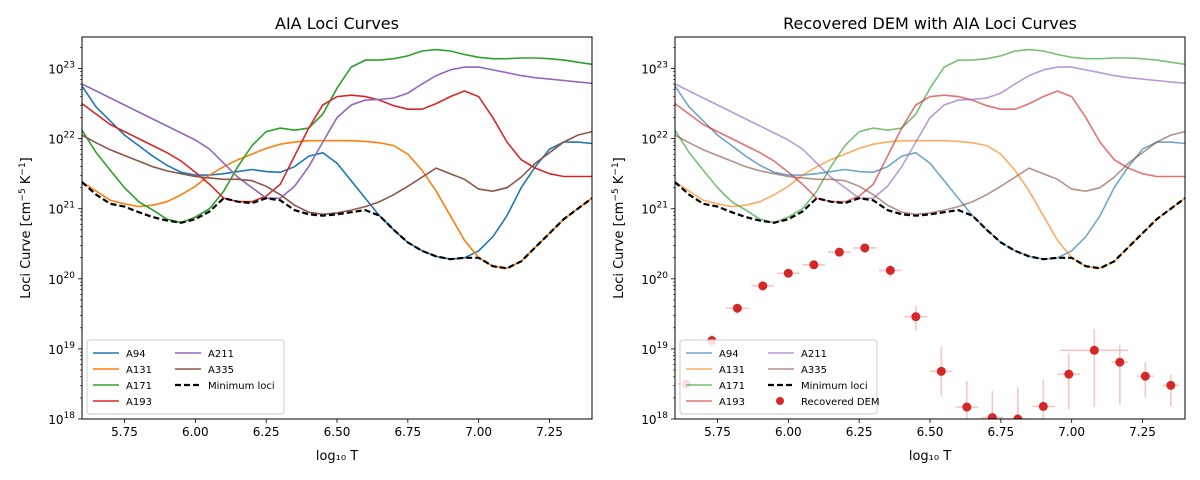 Image resolution: width=1200 pixels, height=480 pixels. Describe the element at coordinates (61, 209) in the screenshot. I see `y-tick-label: 1021` at that location.